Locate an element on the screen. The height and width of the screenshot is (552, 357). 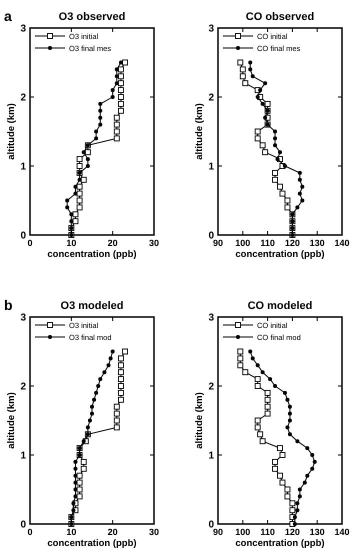
chart-title: CO observed is located at coordinates (280, 17).